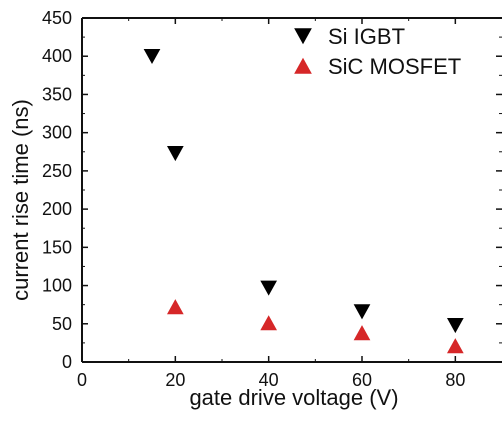 Image resolution: width=502 pixels, height=424 pixels. What do you see at coordinates (57, 247) in the screenshot?
I see `y-tick-label: 150` at bounding box center [57, 247].